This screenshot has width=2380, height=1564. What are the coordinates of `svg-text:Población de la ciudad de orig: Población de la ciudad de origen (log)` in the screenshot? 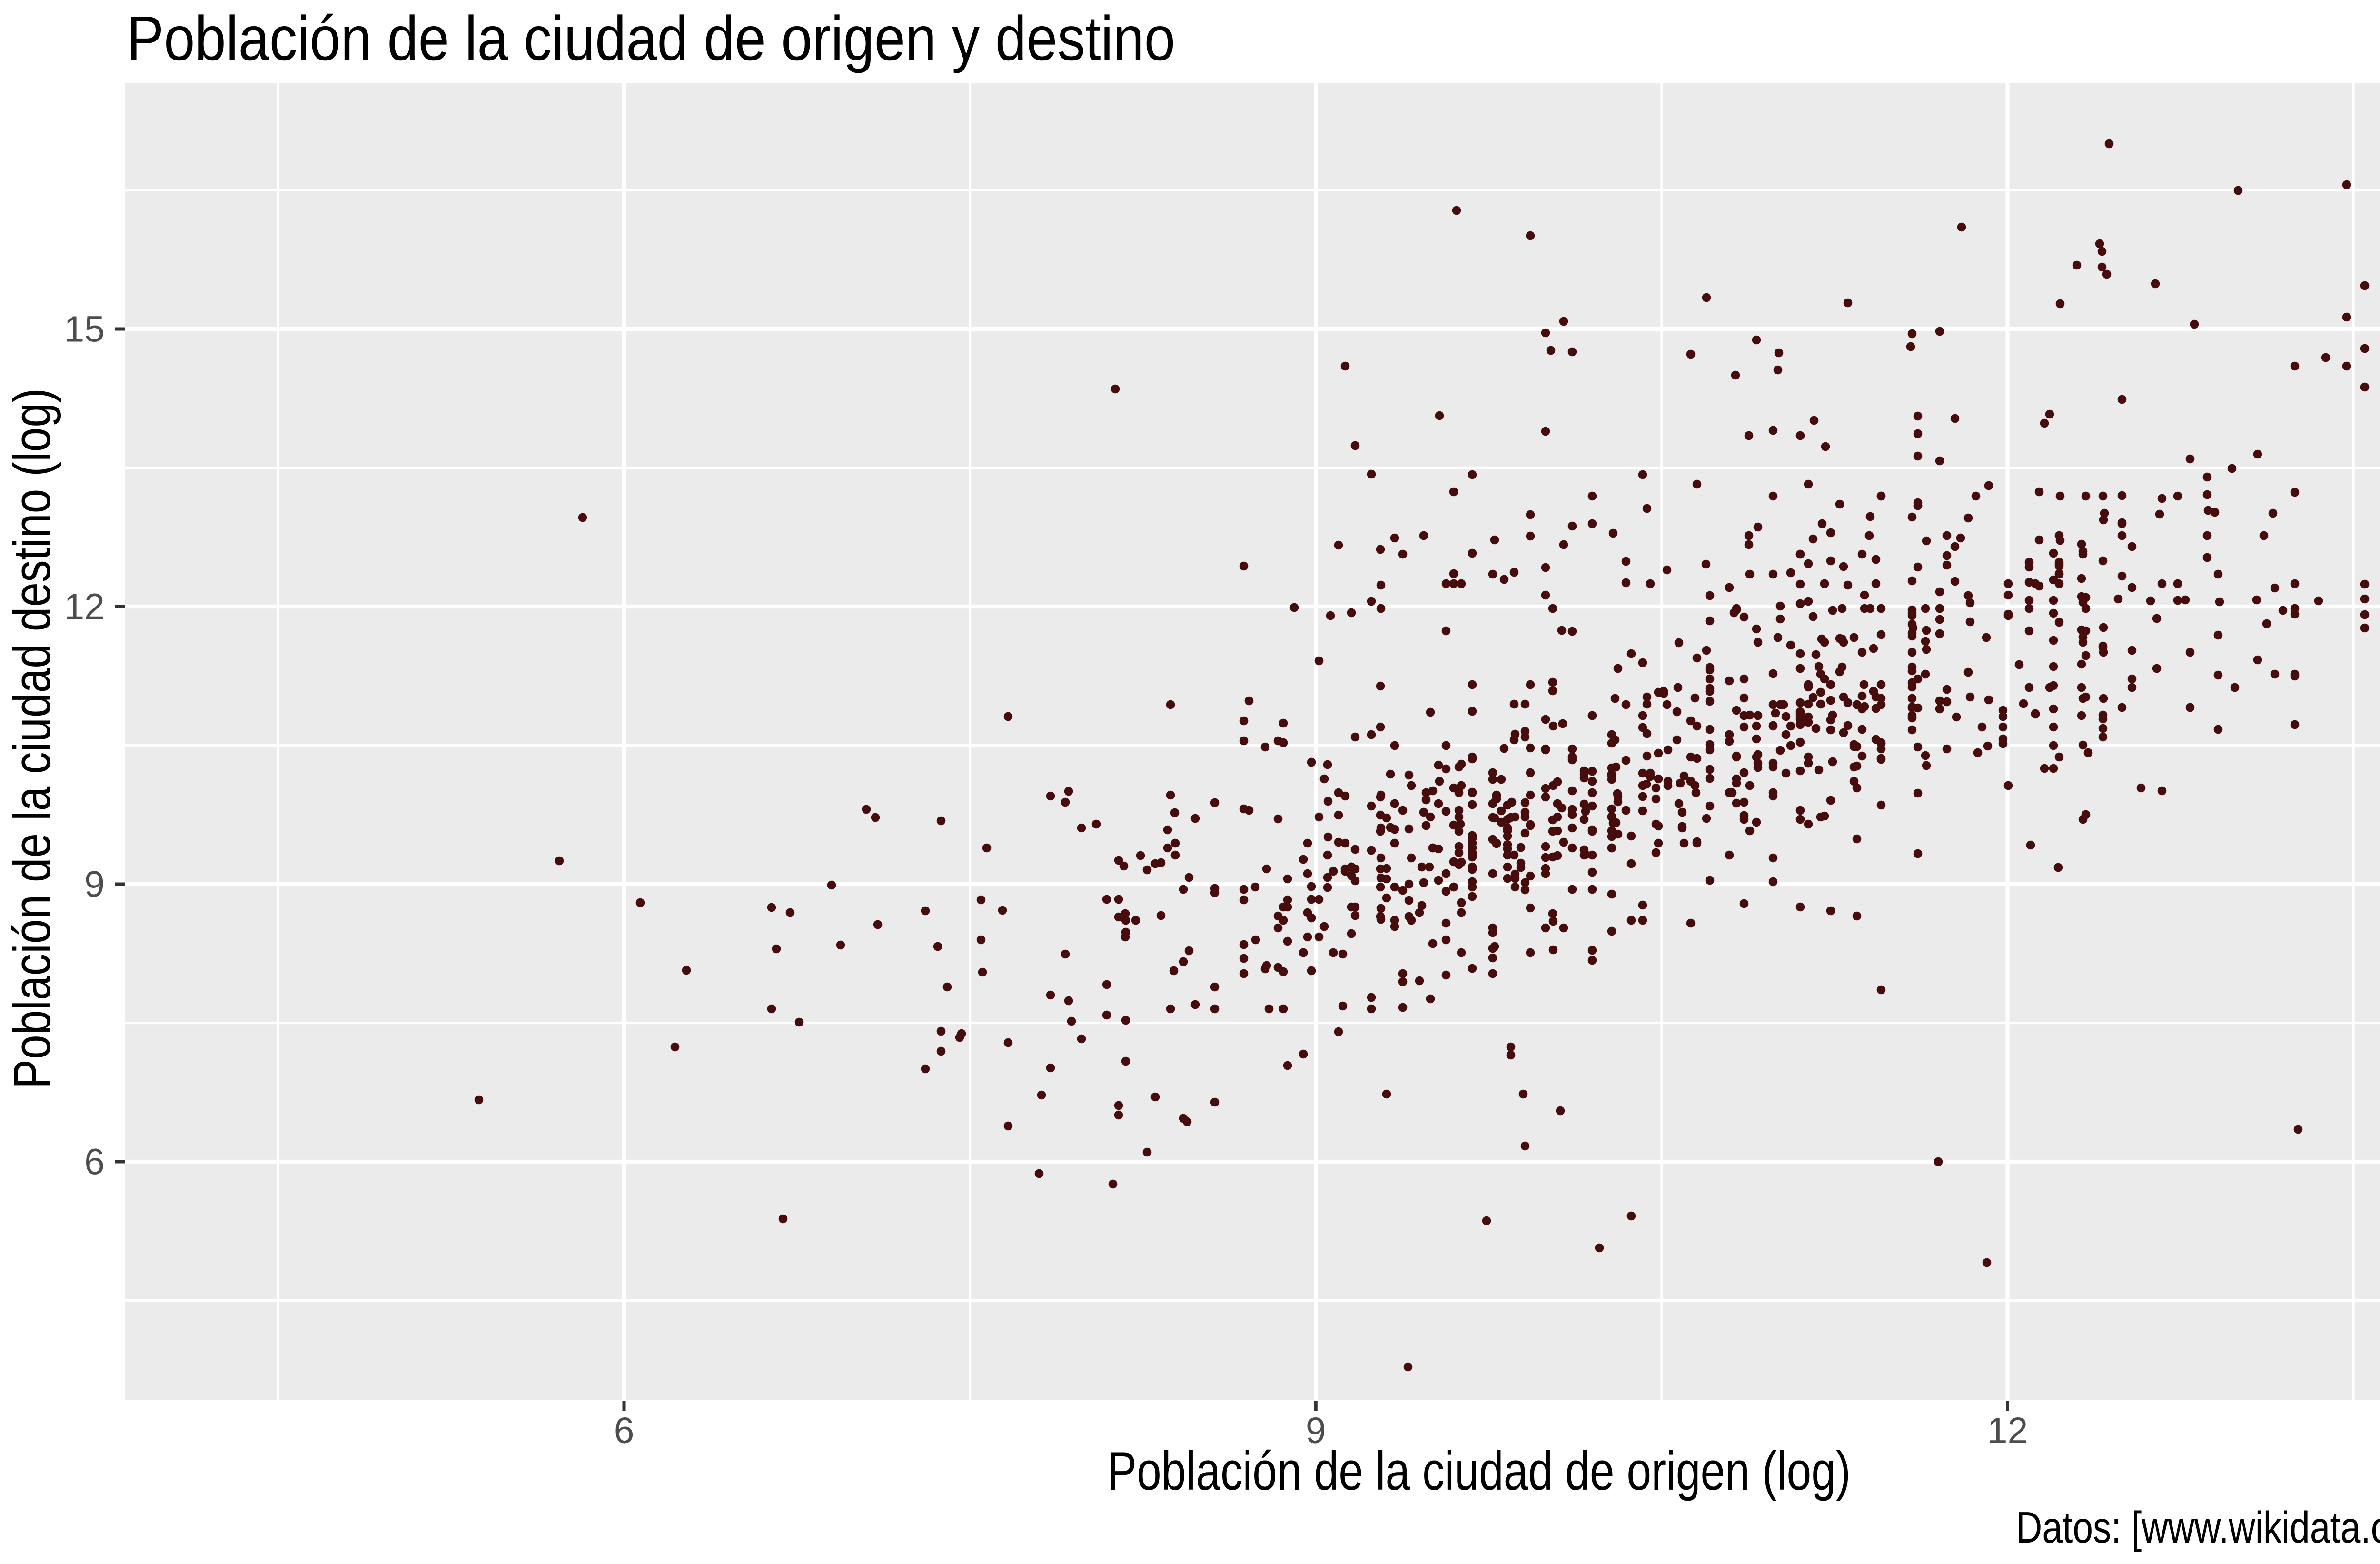 It's located at (1479, 1472).